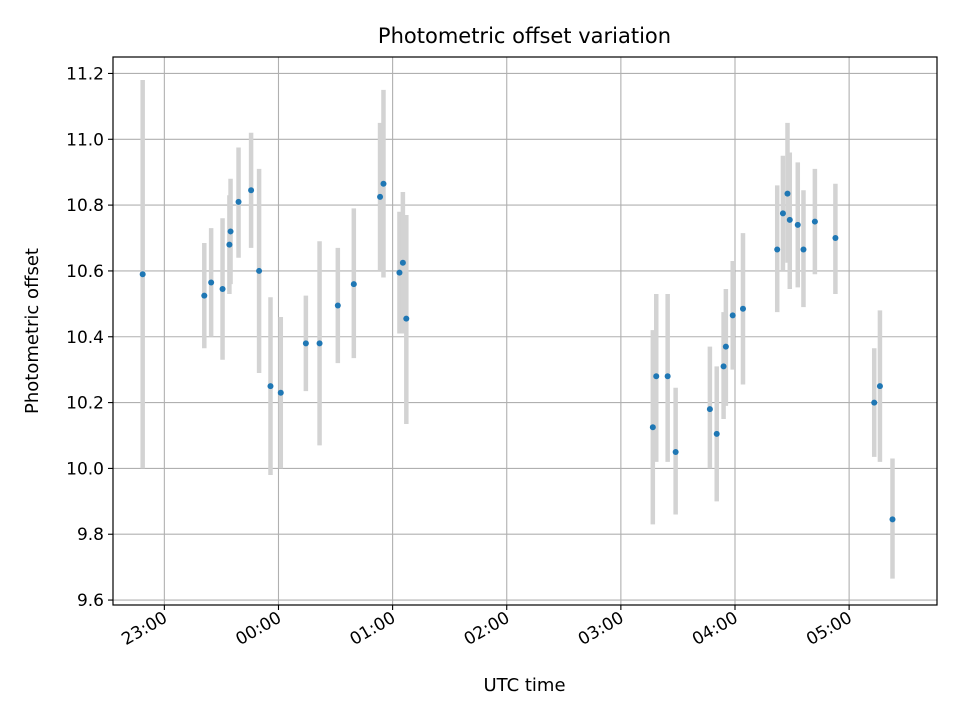 This screenshot has width=960, height=720. I want to click on y-tick-label: 11.2, so click(85, 74).